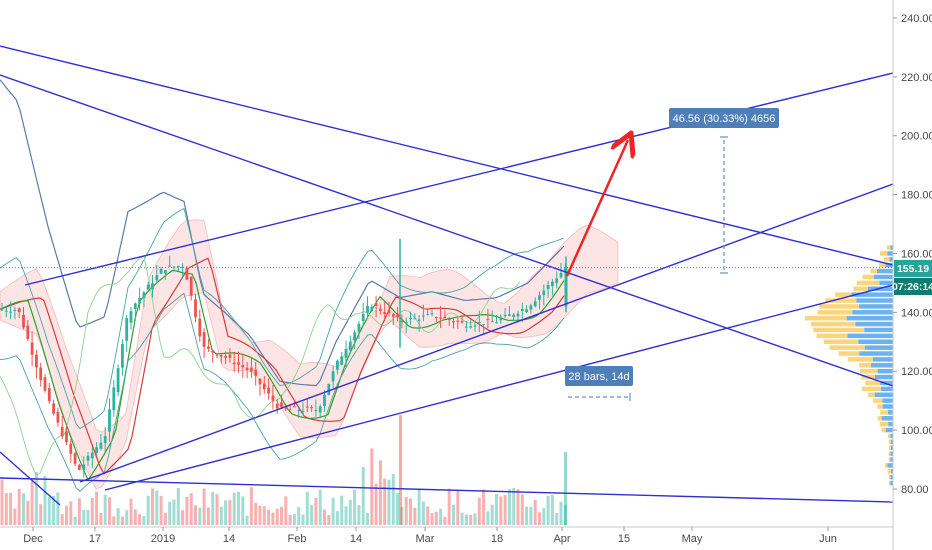 Image resolution: width=932 pixels, height=550 pixels. I want to click on price-range-label-bg, so click(724, 118).